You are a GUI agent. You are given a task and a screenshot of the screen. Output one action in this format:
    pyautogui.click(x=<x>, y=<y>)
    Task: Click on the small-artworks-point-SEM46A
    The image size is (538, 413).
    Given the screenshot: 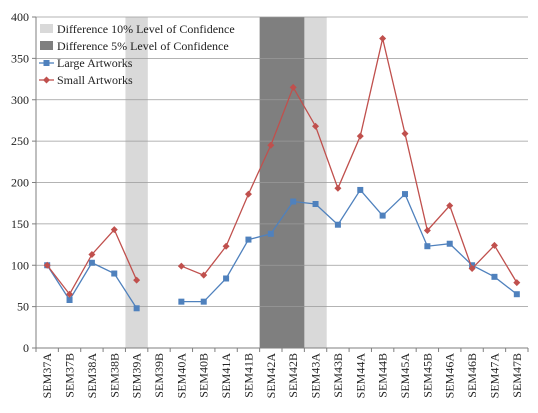 What is the action you would take?
    pyautogui.click(x=450, y=206)
    